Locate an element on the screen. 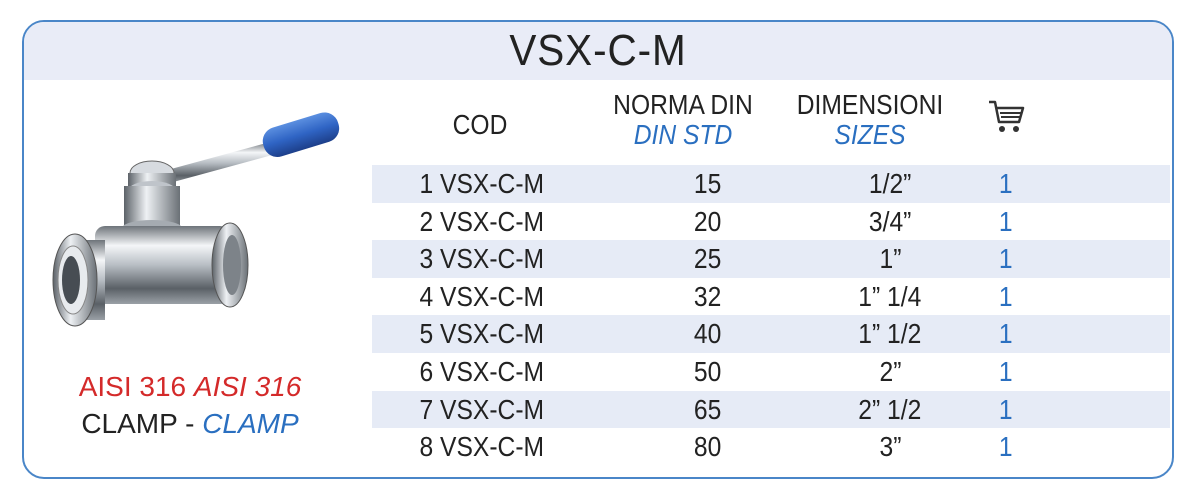 The image size is (1200, 500). product-code: 1 VSX-C-M is located at coordinates (482, 183).